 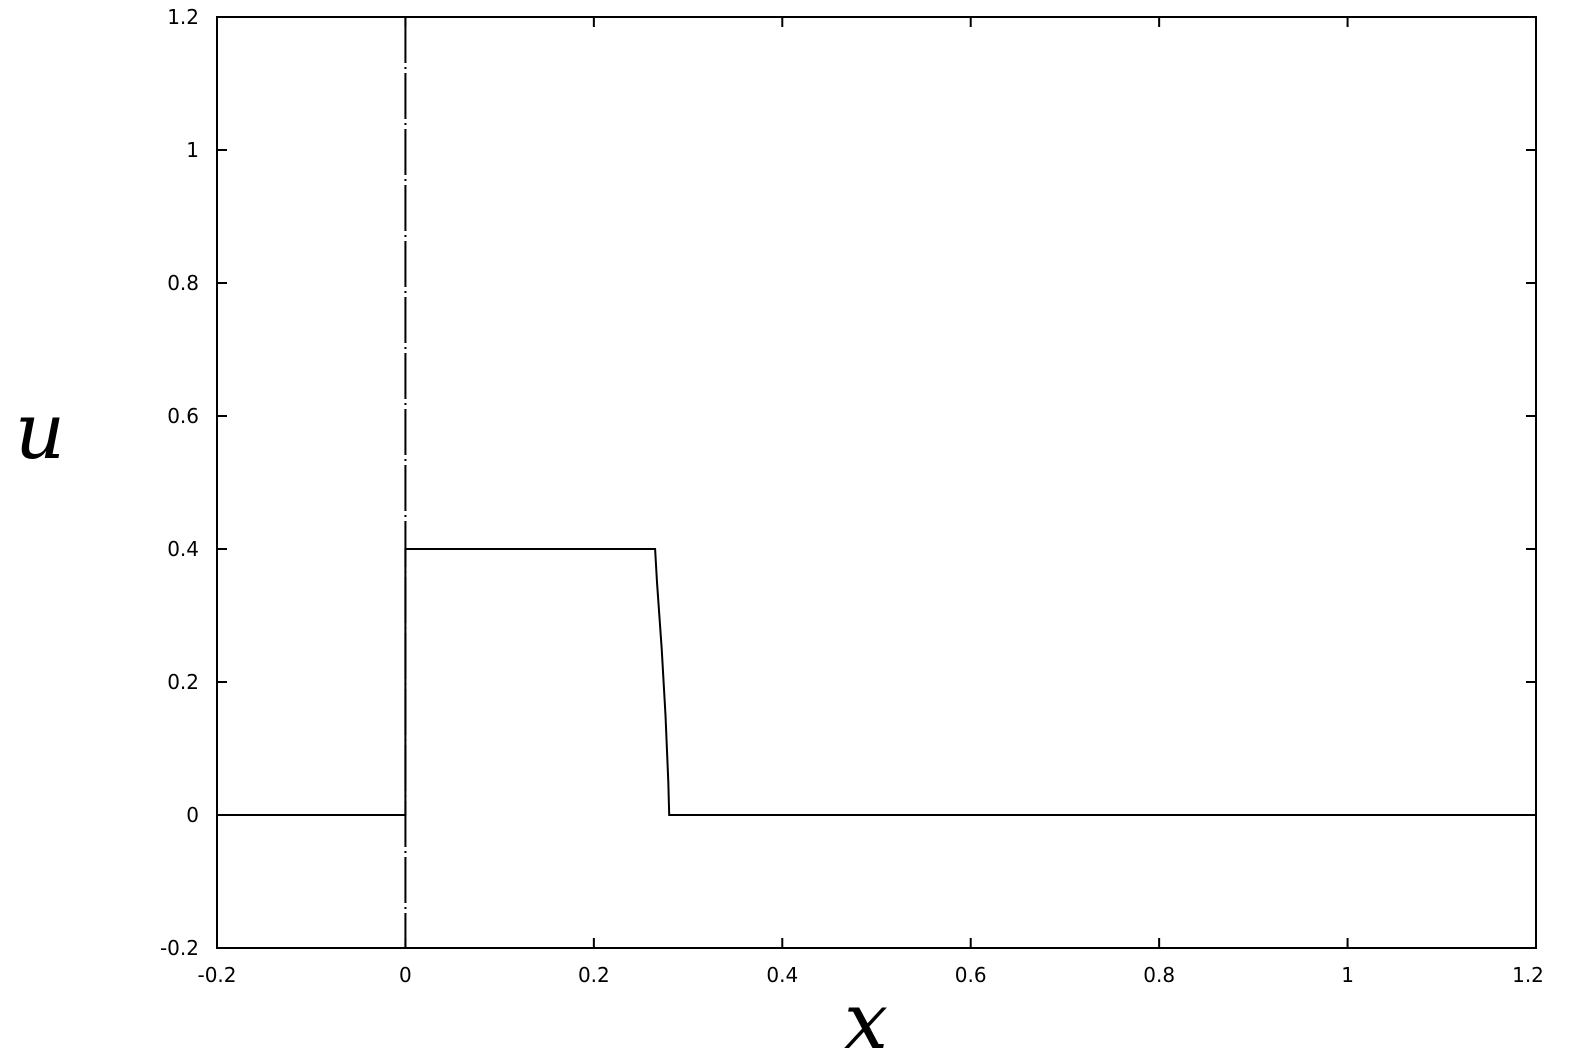 I want to click on x-tick-label-4: 0.6, so click(x=971, y=975).